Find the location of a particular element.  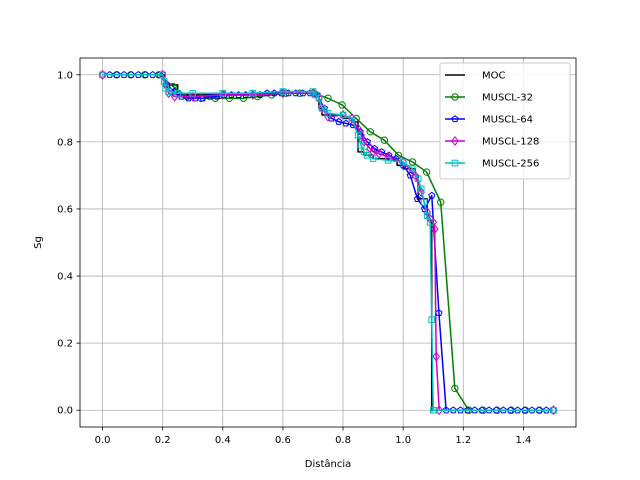

legend: MOC MUSCL-32 MUSCL-64 MUSCL-128 MUSCL-256 is located at coordinates (505, 121).